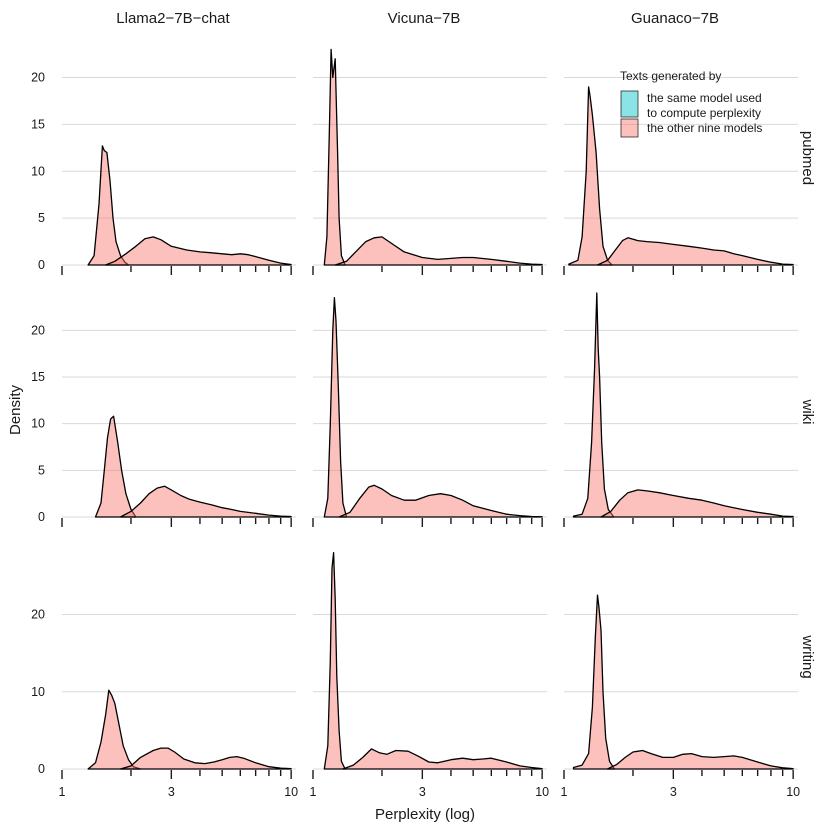 The height and width of the screenshot is (835, 830). Describe the element at coordinates (675, 18) in the screenshot. I see `column-label-guanaco: Guanaco−7B` at that location.